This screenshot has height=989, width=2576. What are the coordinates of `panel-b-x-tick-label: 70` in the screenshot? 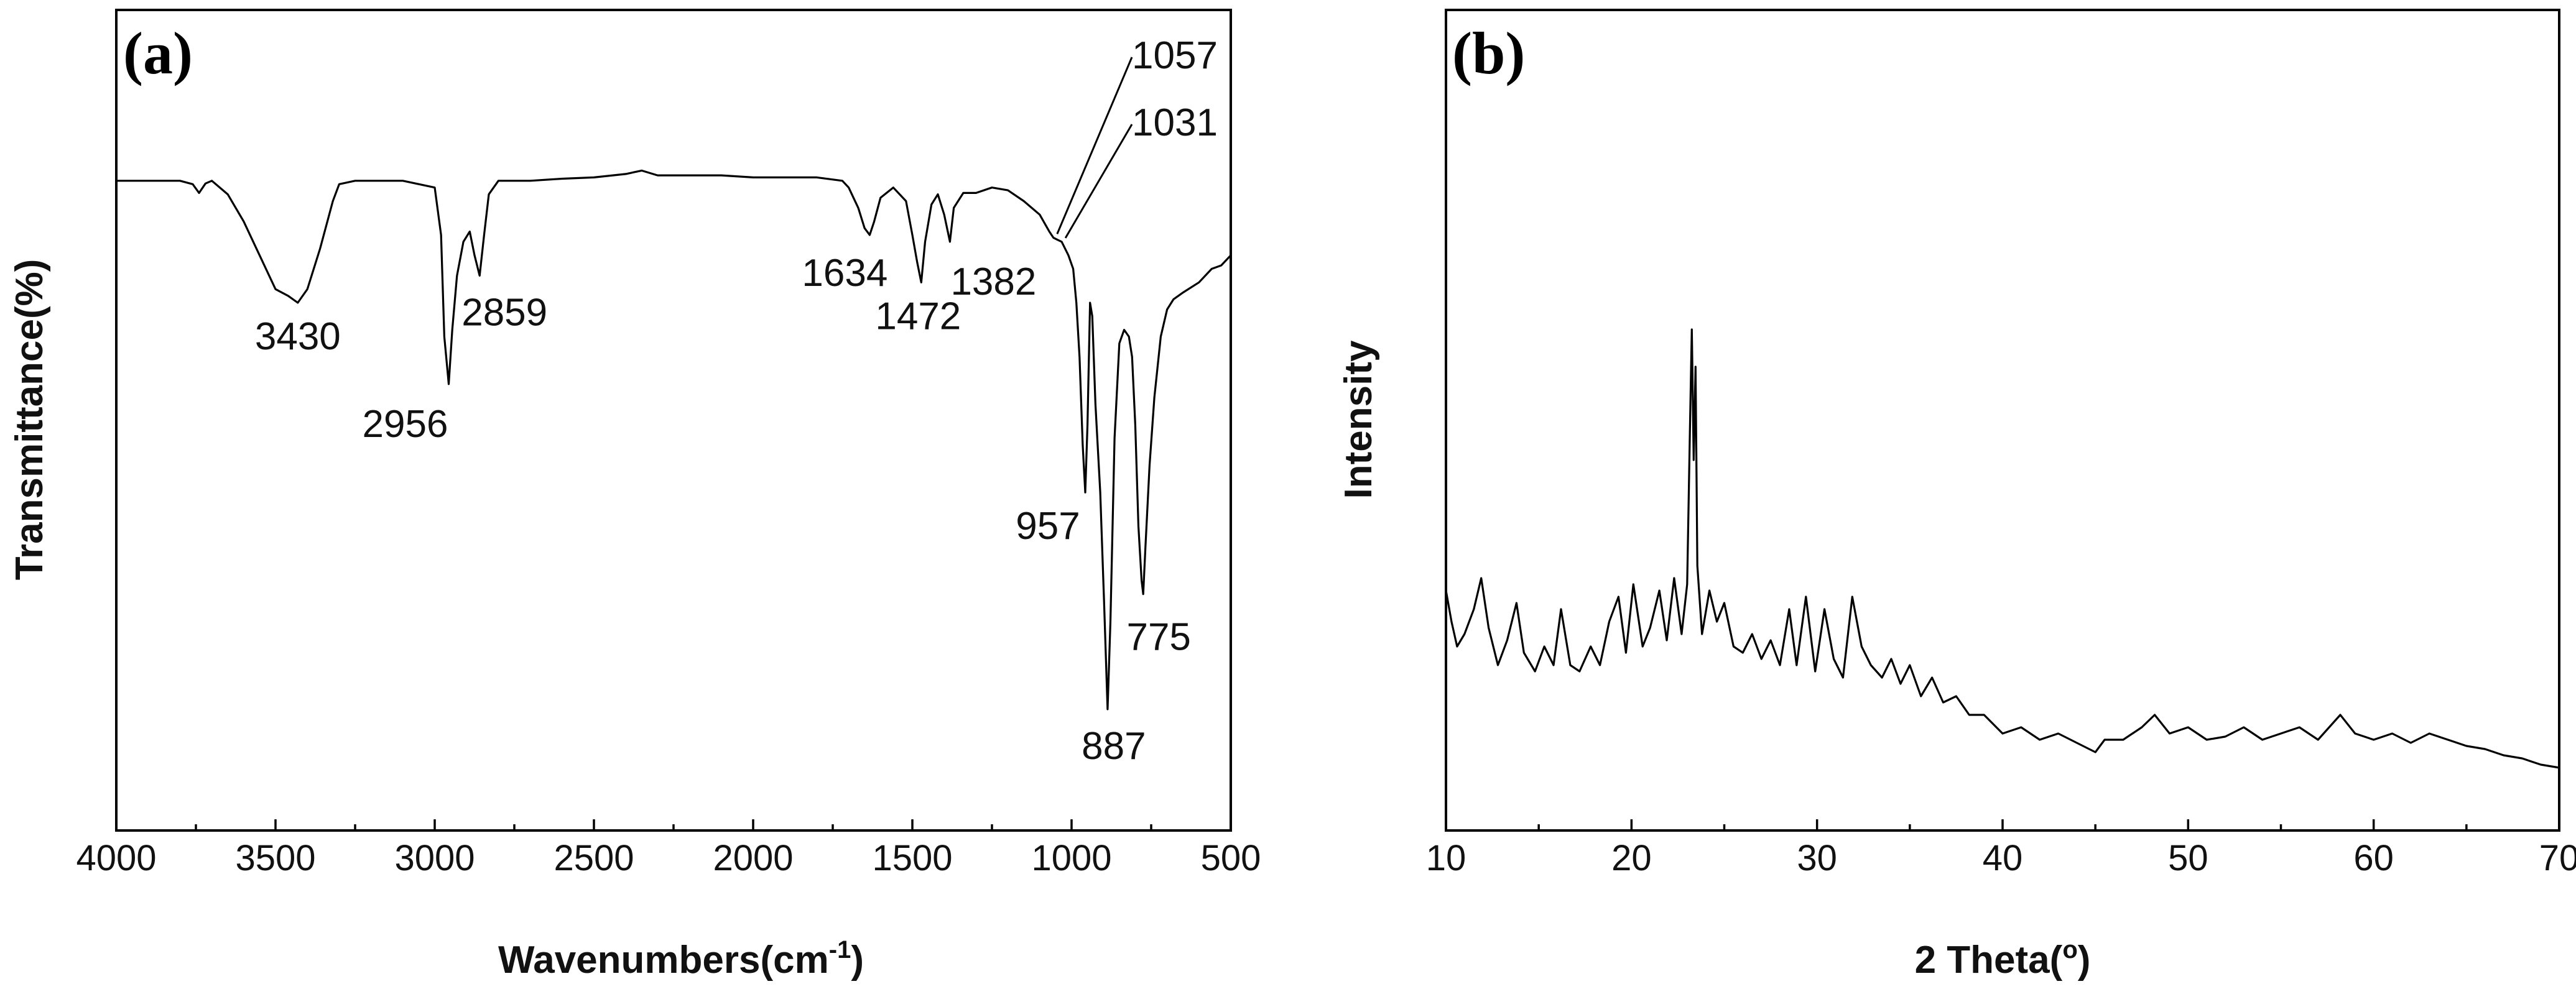 It's located at (2558, 858).